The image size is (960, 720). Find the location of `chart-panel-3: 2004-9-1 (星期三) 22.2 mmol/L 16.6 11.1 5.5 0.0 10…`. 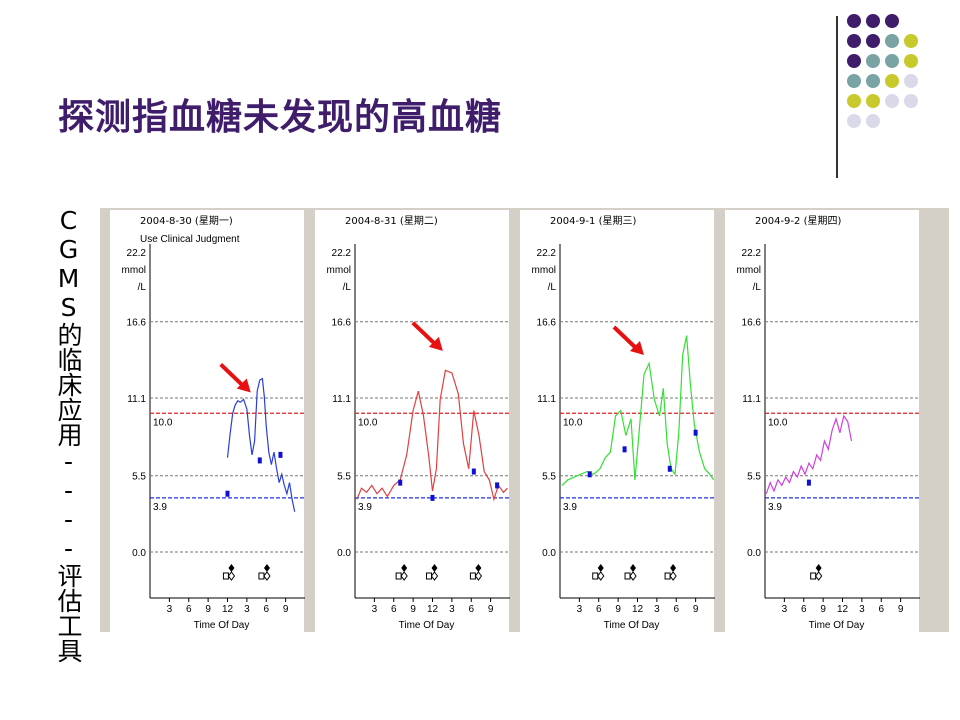

chart-panel-3: 2004-9-1 (星期三) 22.2 mmol/L 16.6 11.1 5.5 0.0 10… is located at coordinates (617, 421).